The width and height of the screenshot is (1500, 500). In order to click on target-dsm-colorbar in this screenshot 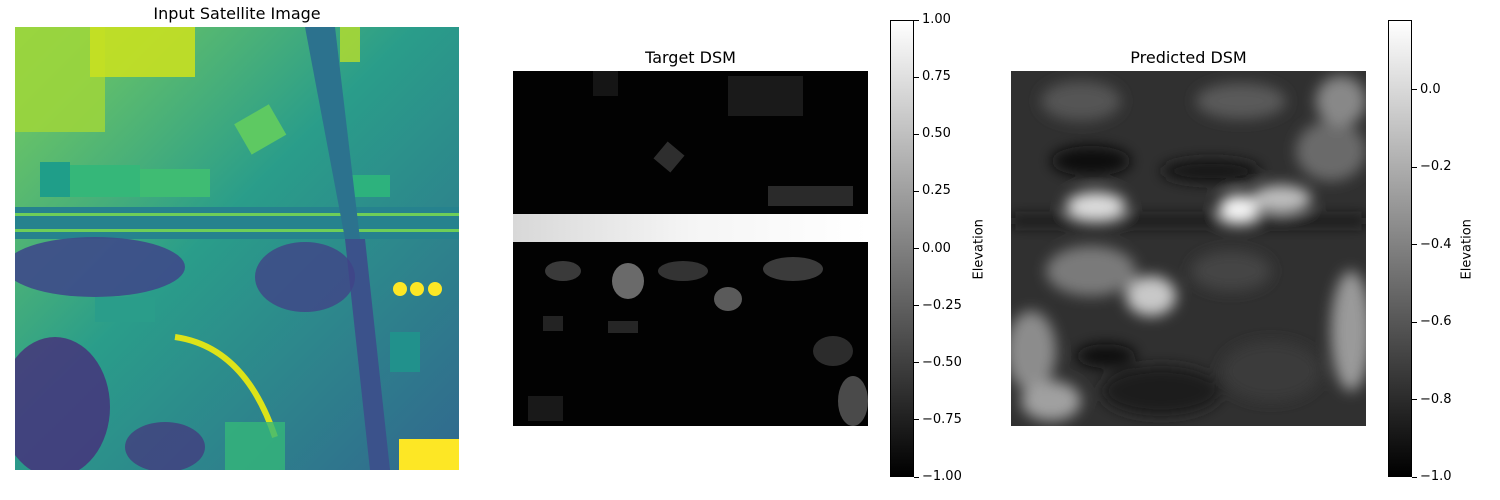, I will do `click(902, 248)`.